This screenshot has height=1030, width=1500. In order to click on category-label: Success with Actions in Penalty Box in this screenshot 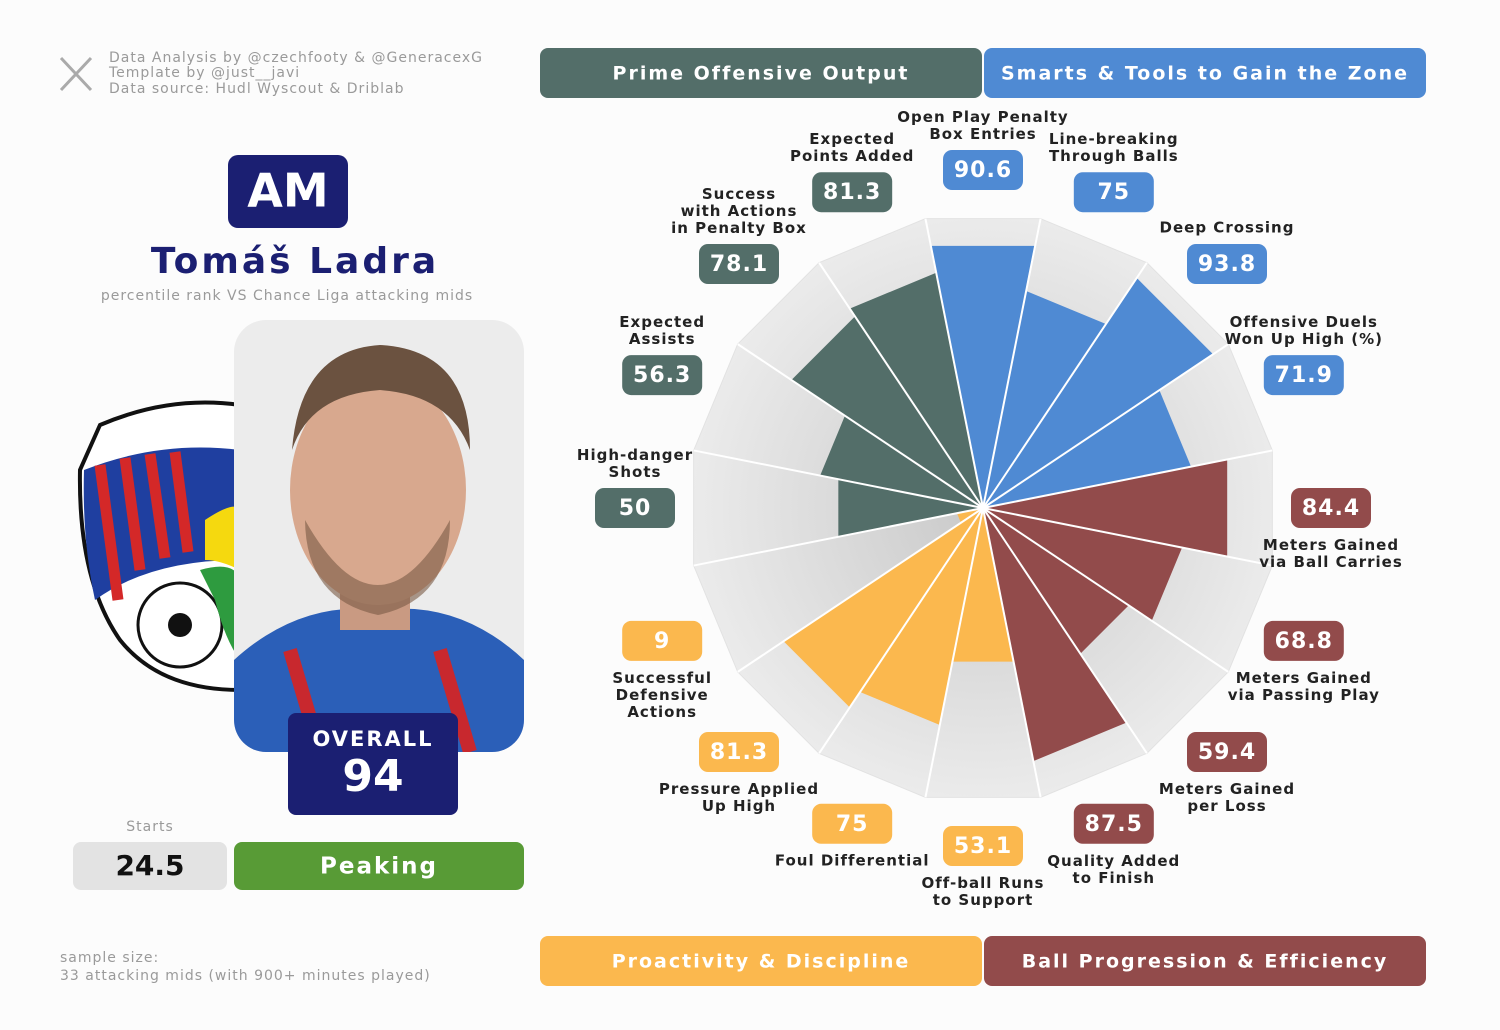, I will do `click(739, 210)`.